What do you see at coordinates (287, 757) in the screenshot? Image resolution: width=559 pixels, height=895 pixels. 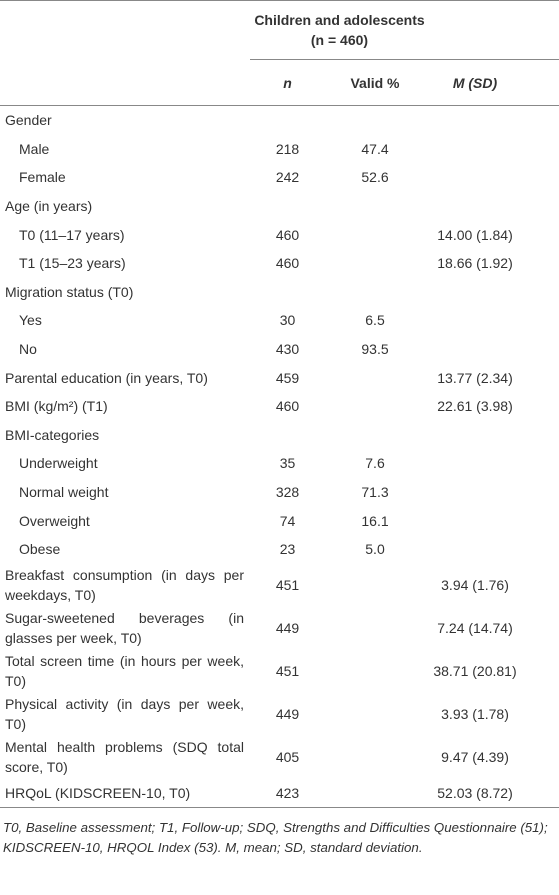 I see `cell-n: 405` at bounding box center [287, 757].